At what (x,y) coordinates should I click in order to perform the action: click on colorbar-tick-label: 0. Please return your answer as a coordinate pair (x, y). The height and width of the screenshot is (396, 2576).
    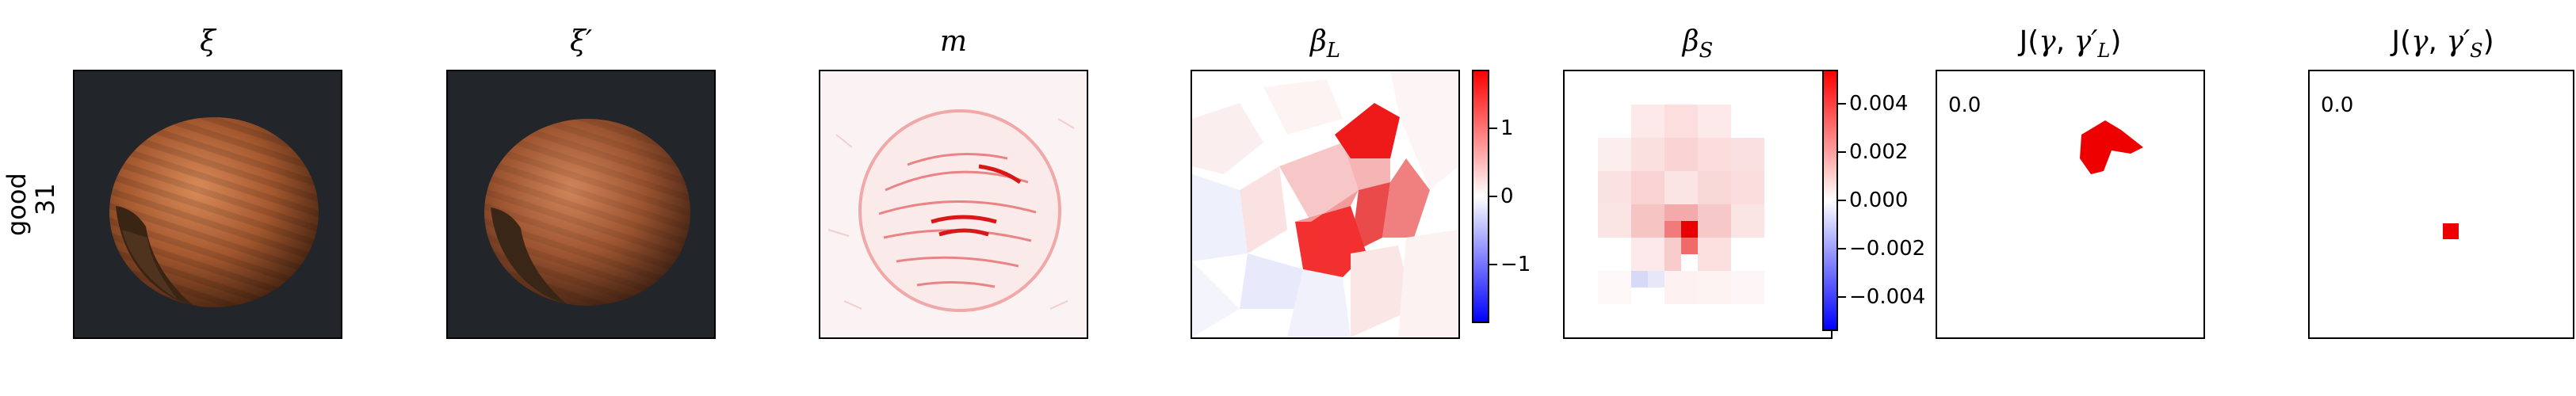
    Looking at the image, I should click on (1507, 196).